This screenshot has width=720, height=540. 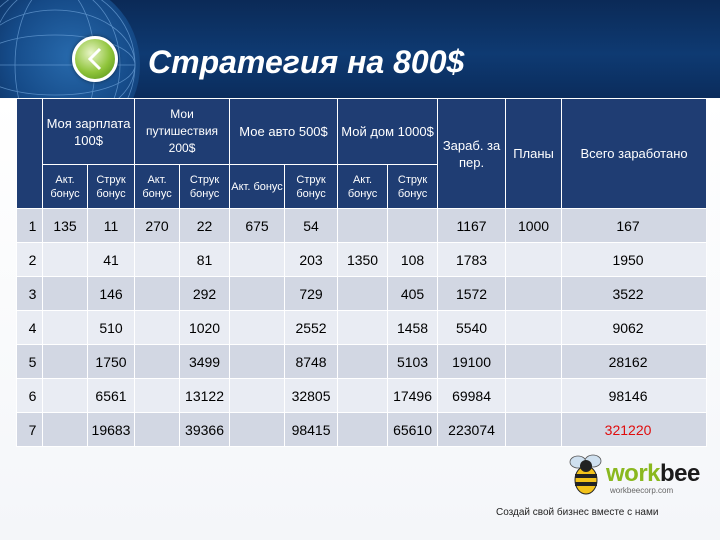 What do you see at coordinates (634, 259) in the screenshot?
I see `total-cell: 1950` at bounding box center [634, 259].